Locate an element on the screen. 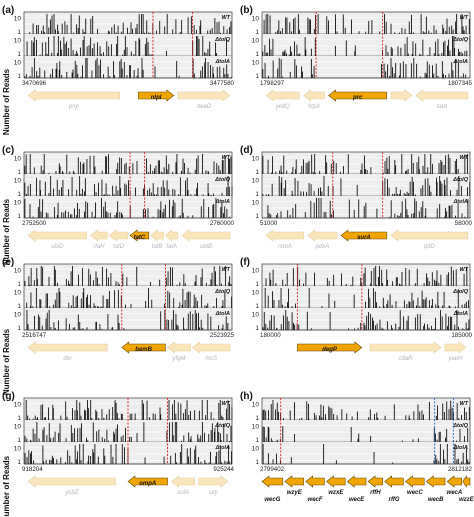 This screenshot has height=517, width=474. gene-label: deaD is located at coordinates (204, 107).